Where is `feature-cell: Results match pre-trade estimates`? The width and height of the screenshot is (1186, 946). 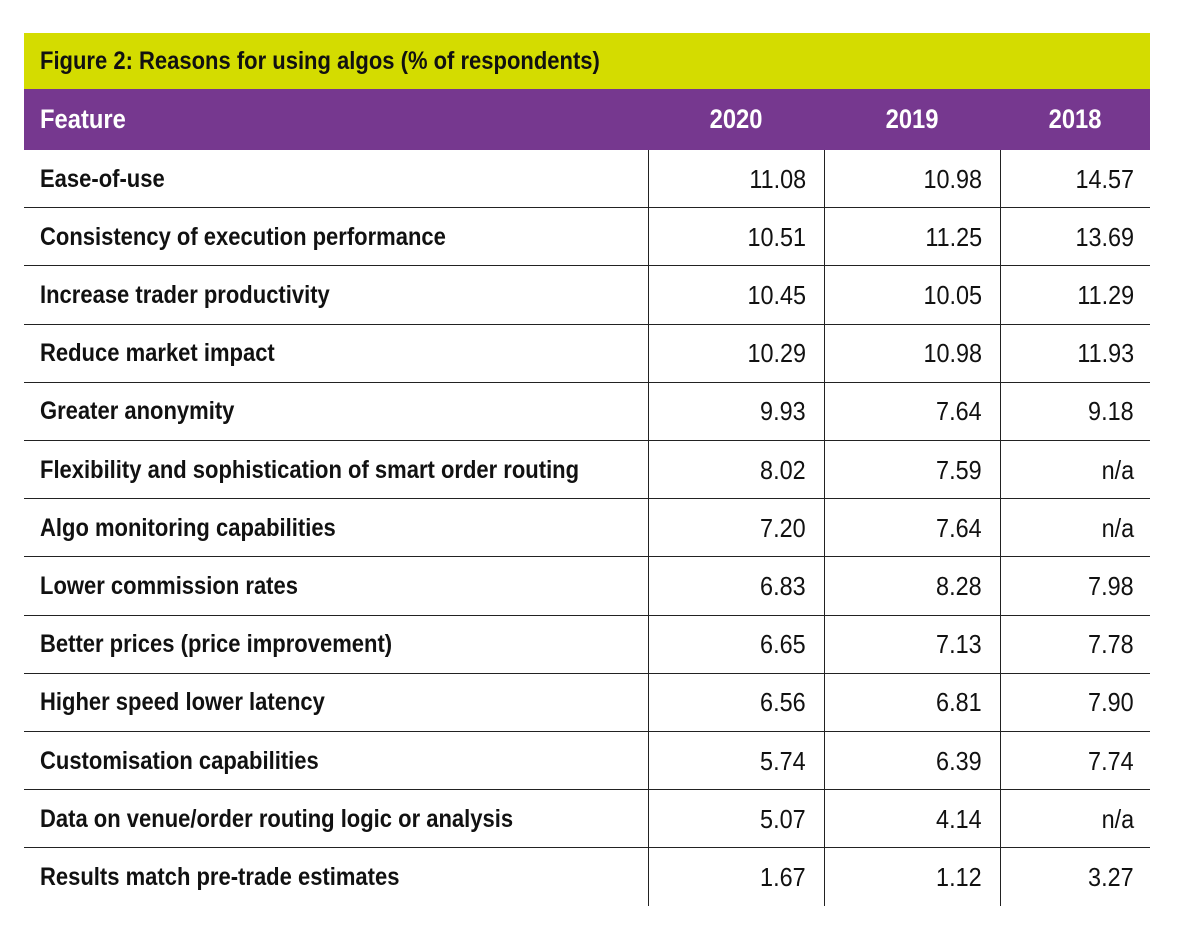
feature-cell: Results match pre-trade estimates is located at coordinates (220, 876).